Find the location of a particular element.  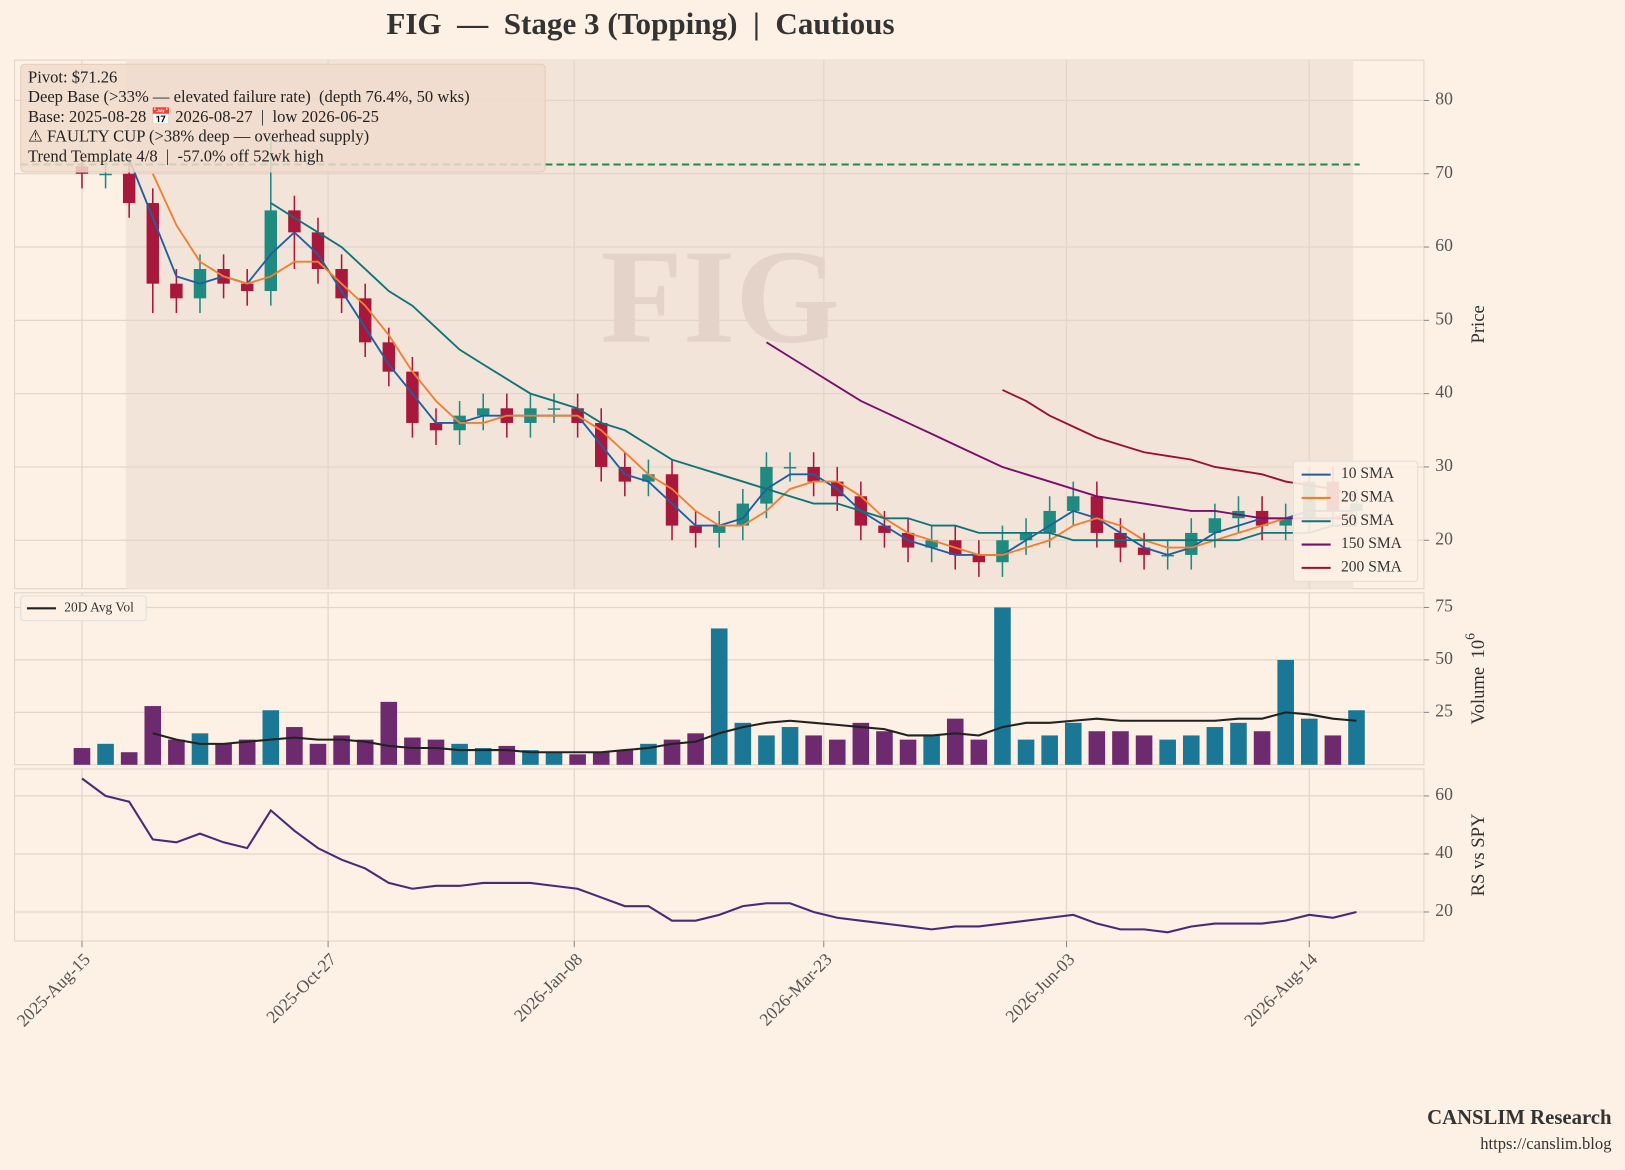

y-axis-label: Volume 106 is located at coordinates (1476, 679).